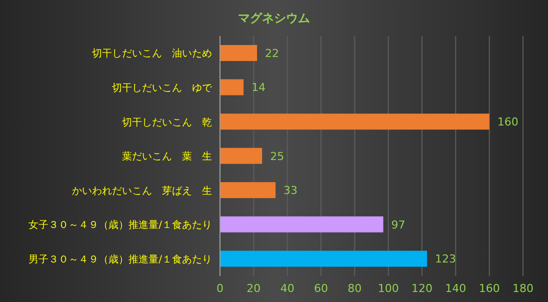 The image size is (548, 302). Describe the element at coordinates (321, 288) in the screenshot. I see `x-tick-label: 60` at that location.